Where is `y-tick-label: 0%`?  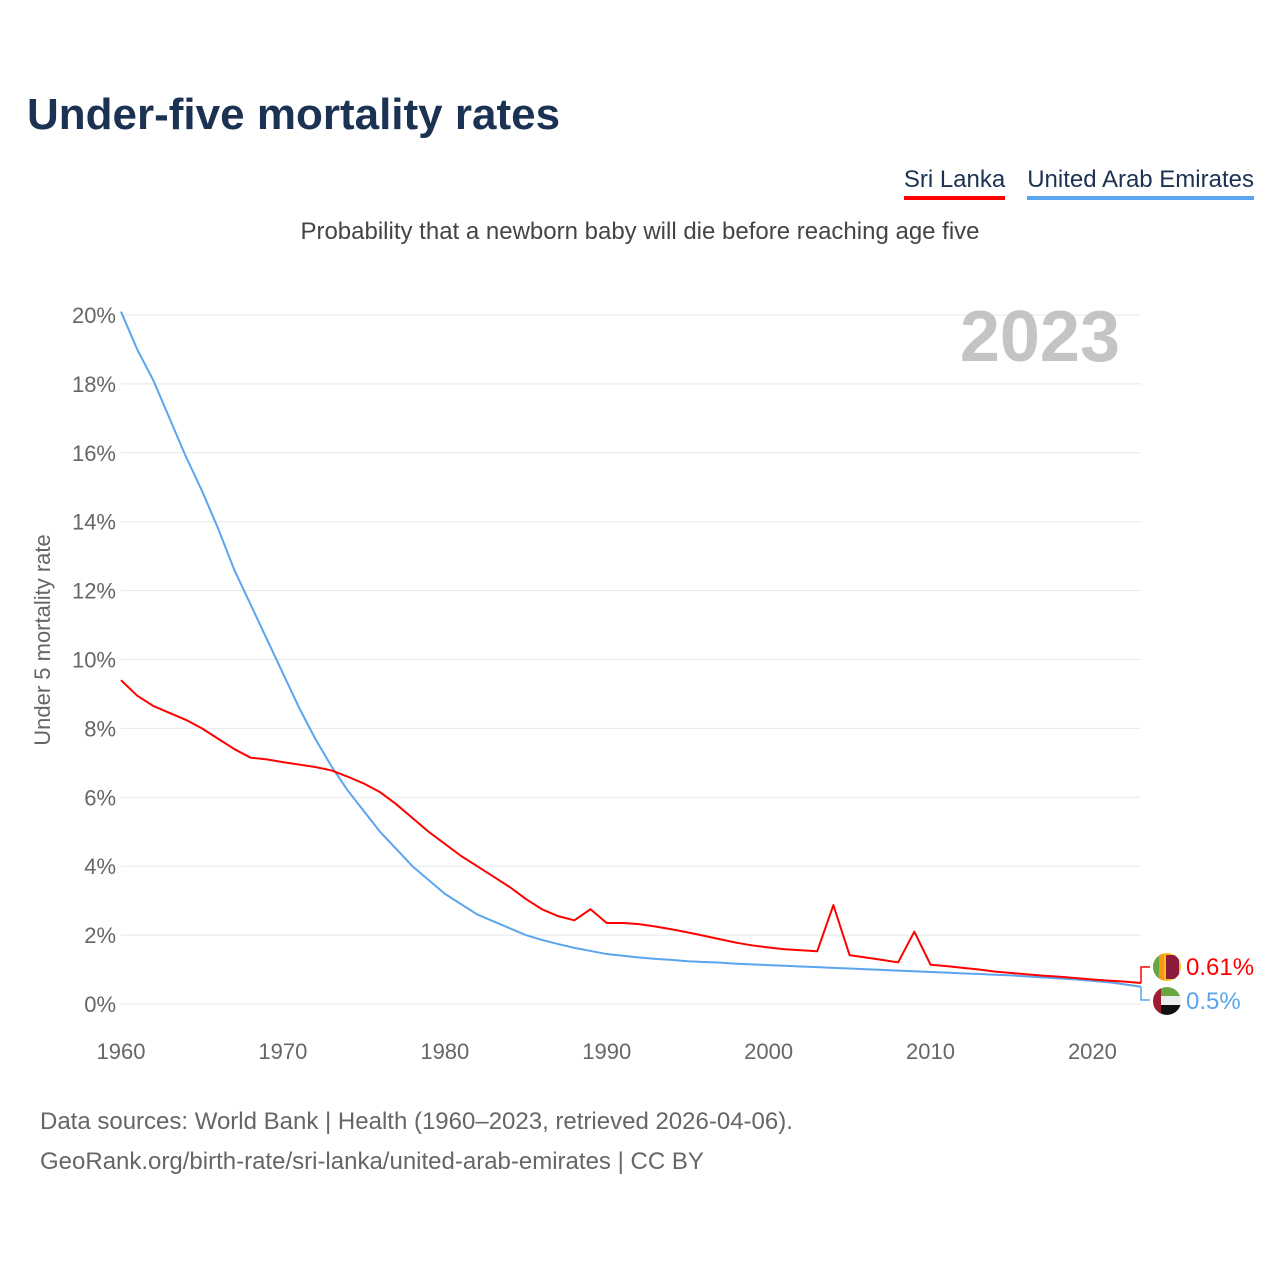
y-tick-label: 0% is located at coordinates (100, 1004).